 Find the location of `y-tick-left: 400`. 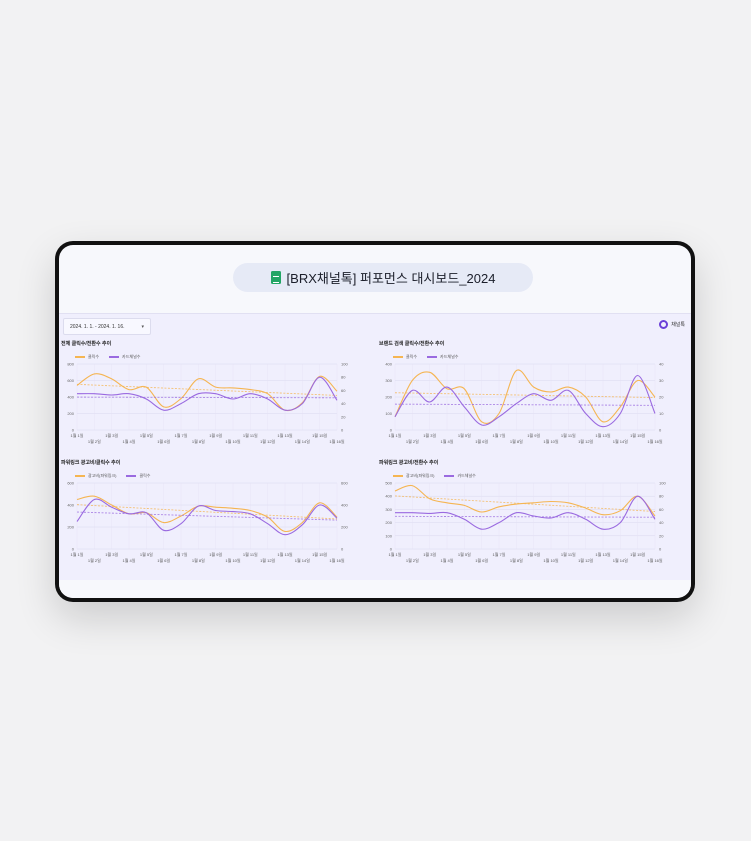

y-tick-left: 400 is located at coordinates (388, 496).